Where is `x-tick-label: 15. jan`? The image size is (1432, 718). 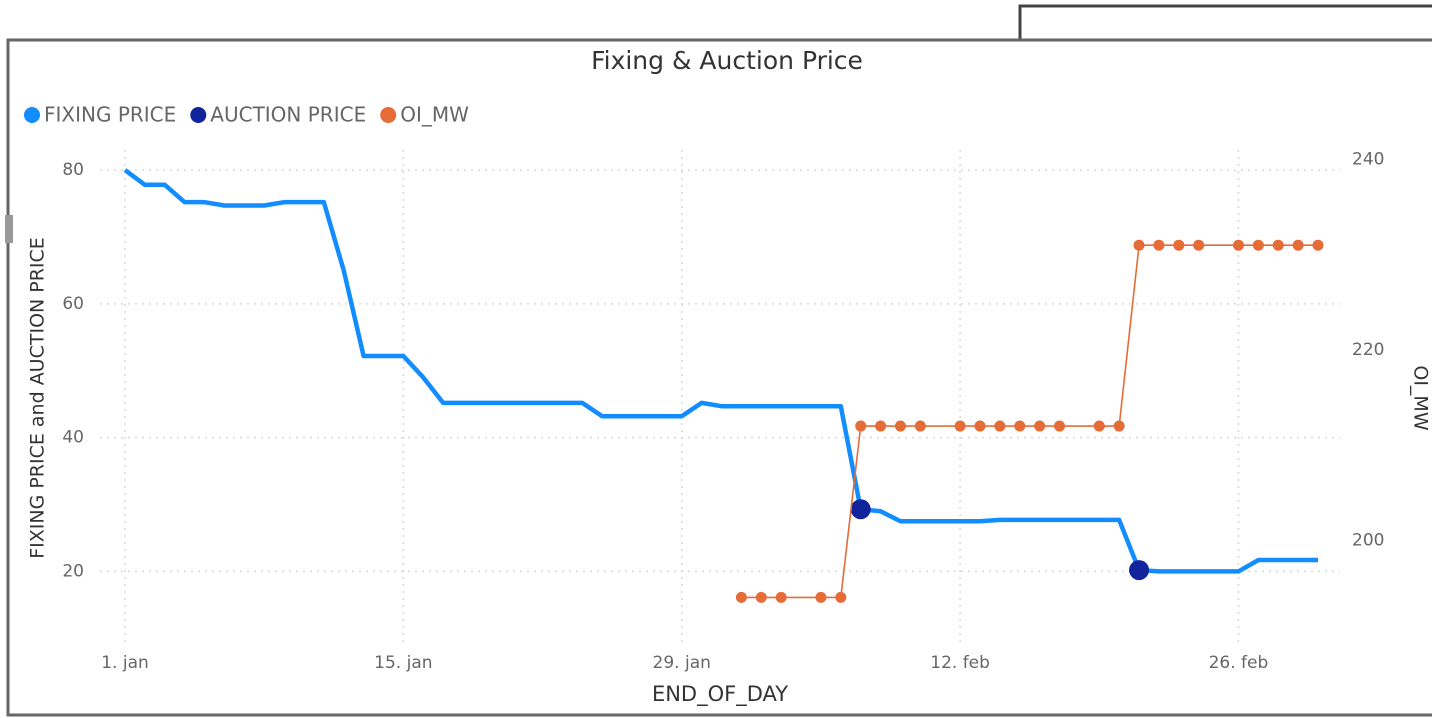
x-tick-label: 15. jan is located at coordinates (403, 663).